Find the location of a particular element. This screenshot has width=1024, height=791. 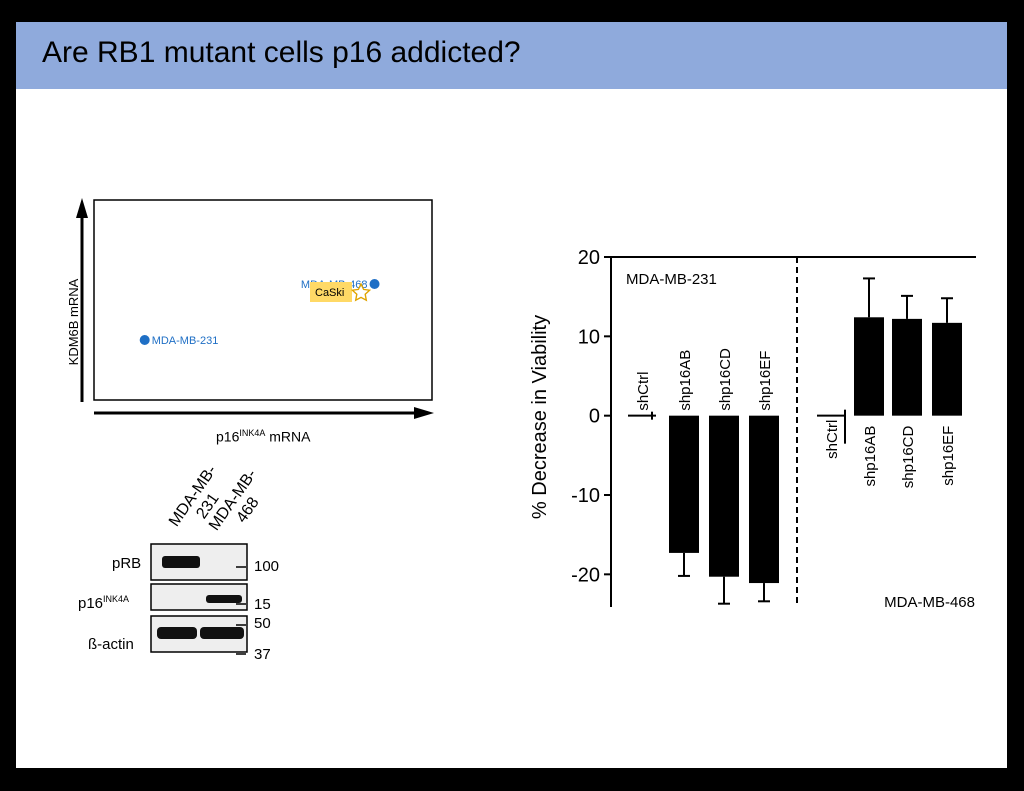

caski-box is located at coordinates (331, 292).